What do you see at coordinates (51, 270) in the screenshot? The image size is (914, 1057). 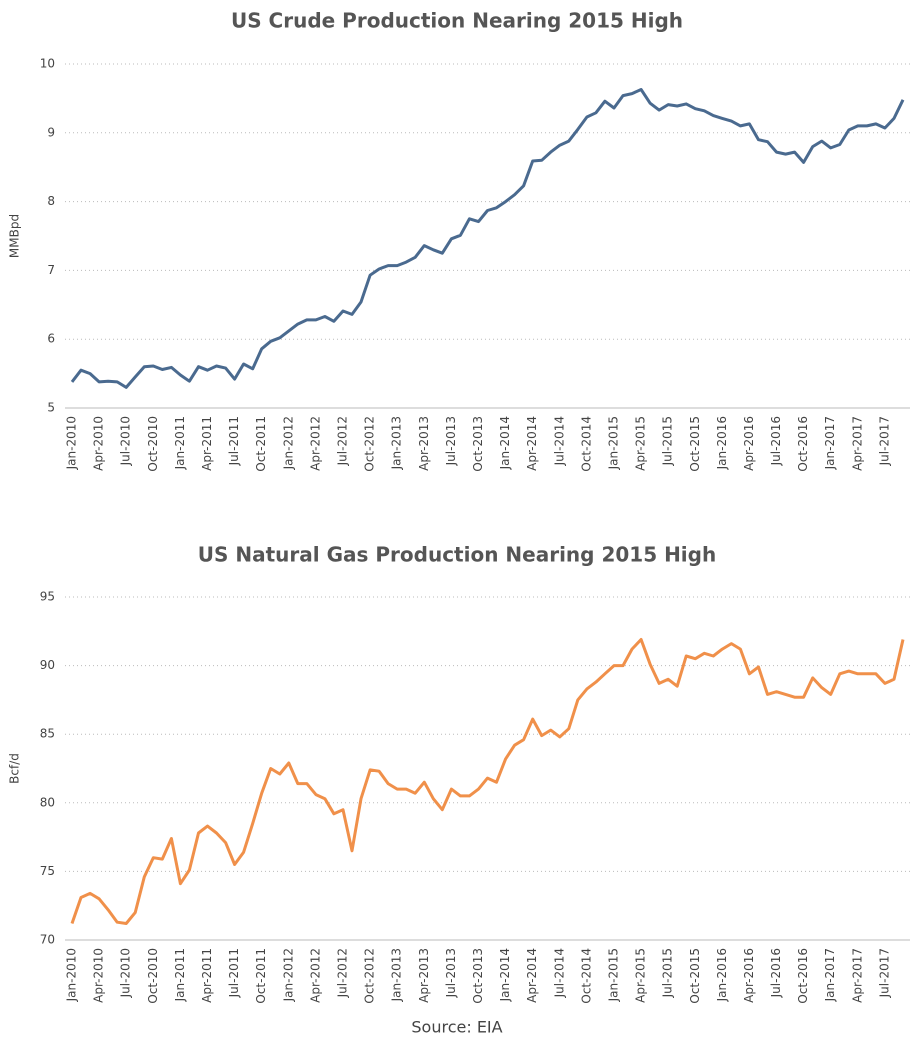 I see `y-tick-label: 7` at bounding box center [51, 270].